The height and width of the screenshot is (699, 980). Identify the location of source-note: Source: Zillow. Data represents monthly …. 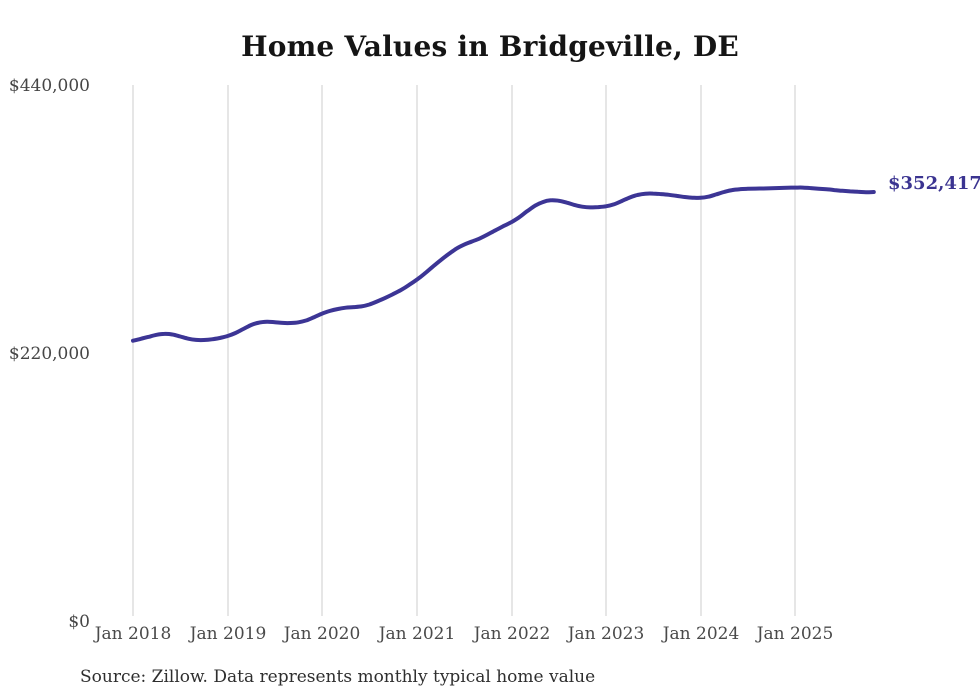
(338, 677).